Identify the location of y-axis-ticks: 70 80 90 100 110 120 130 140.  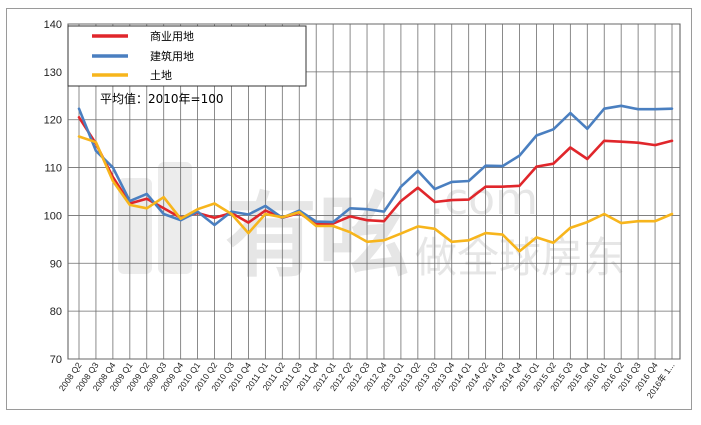
(53, 192).